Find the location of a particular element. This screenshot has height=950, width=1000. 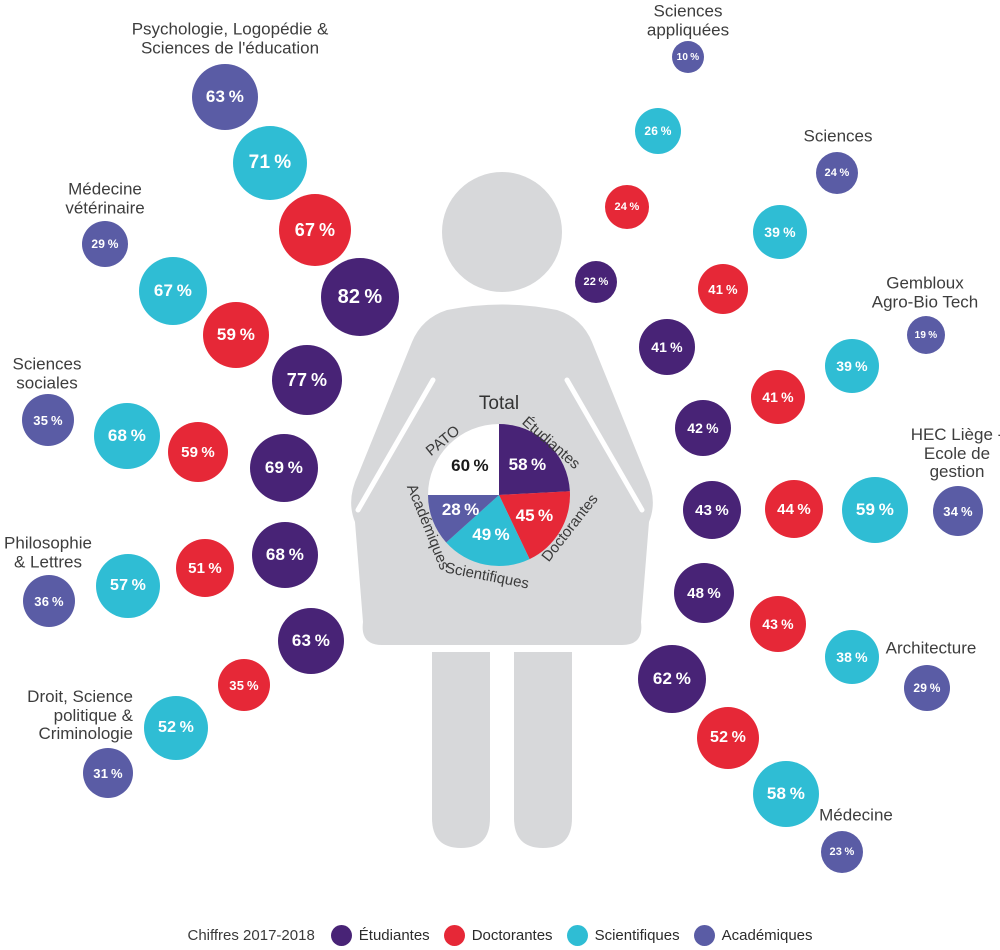

legend-label-etudiantes: Étudiantes is located at coordinates (394, 935).